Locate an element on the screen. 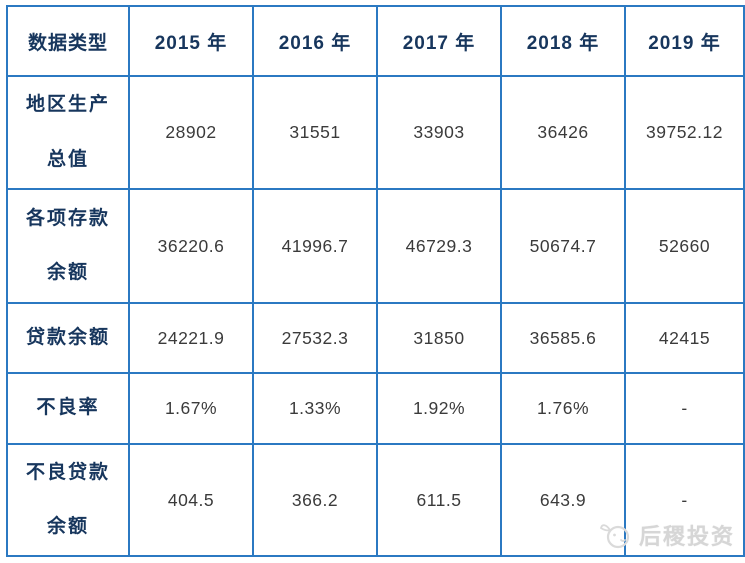 The width and height of the screenshot is (745, 563). table-cell-value: 33903 is located at coordinates (439, 132).